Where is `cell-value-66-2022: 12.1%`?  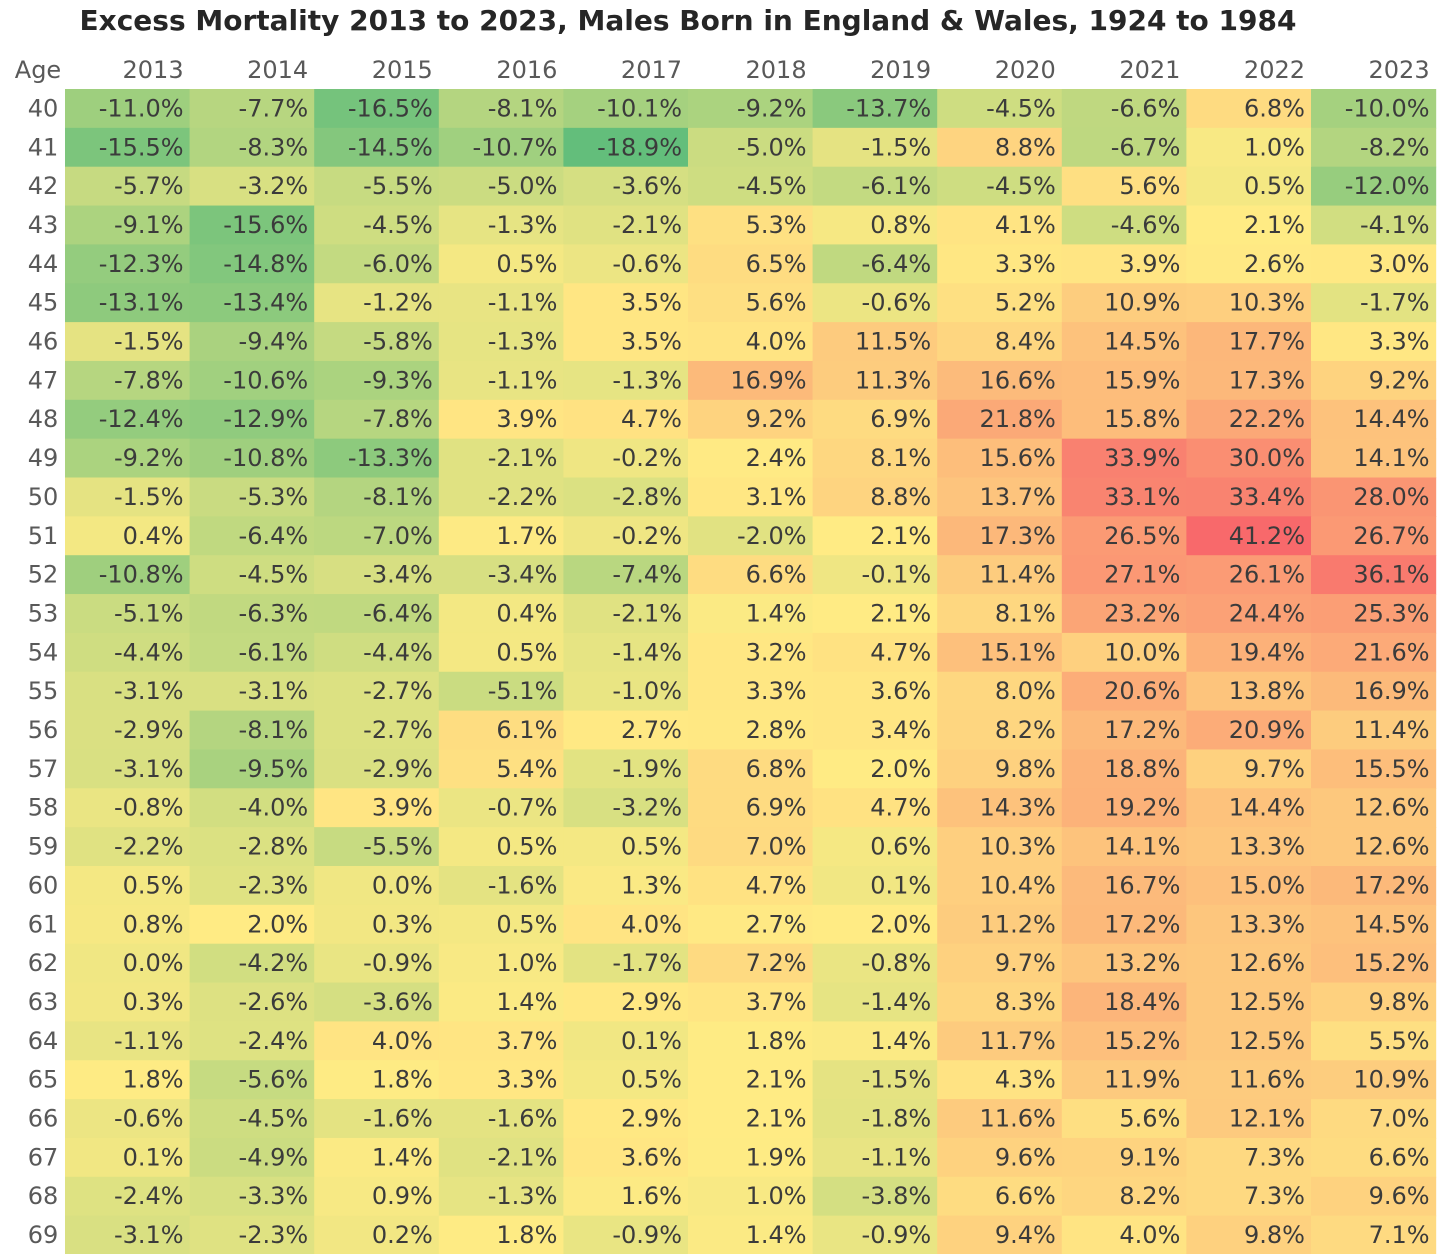 cell-value-66-2022: 12.1% is located at coordinates (1267, 1119).